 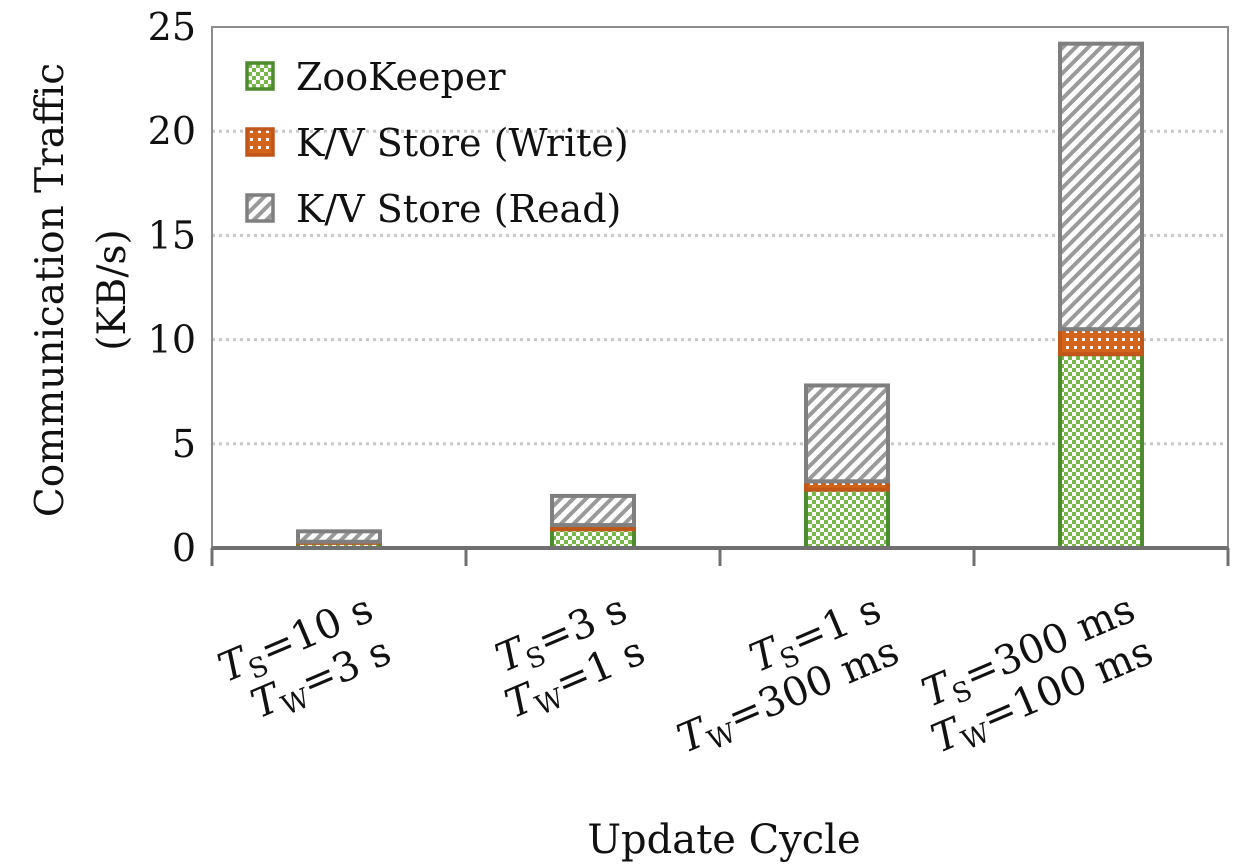 What do you see at coordinates (260, 142) in the screenshot?
I see `legend-swatch-dots` at bounding box center [260, 142].